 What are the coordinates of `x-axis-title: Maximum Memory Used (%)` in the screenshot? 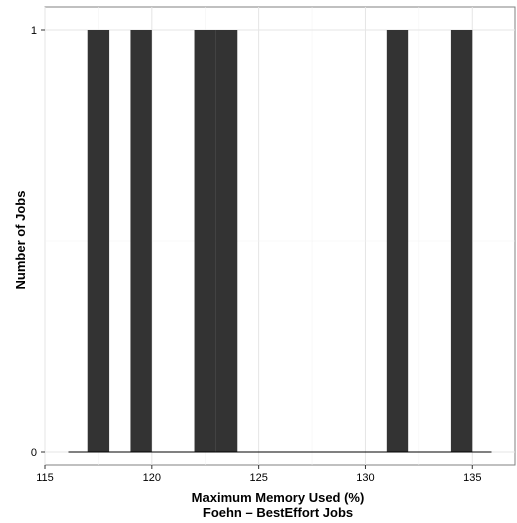 It's located at (278, 497).